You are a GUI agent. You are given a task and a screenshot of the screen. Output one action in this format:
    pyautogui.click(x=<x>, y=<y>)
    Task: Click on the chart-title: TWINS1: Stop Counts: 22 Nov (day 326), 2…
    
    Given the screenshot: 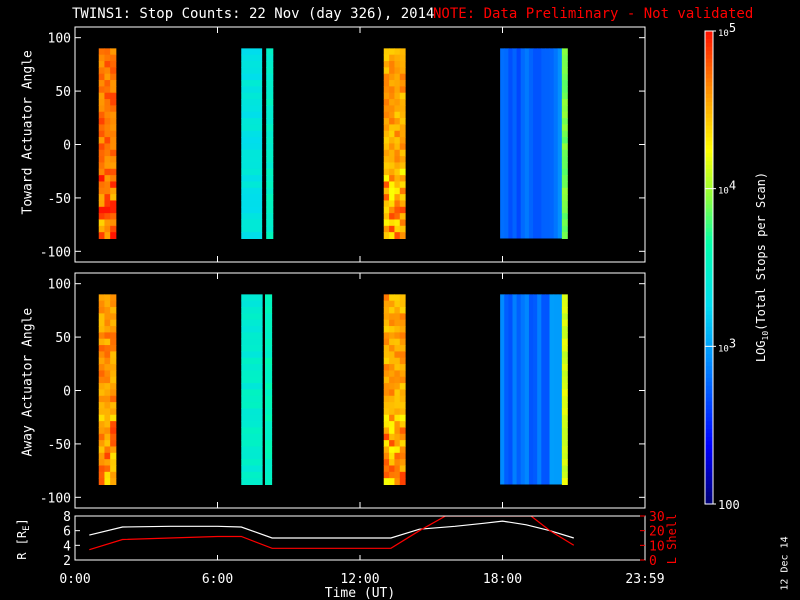 What is the action you would take?
    pyautogui.click(x=253, y=14)
    